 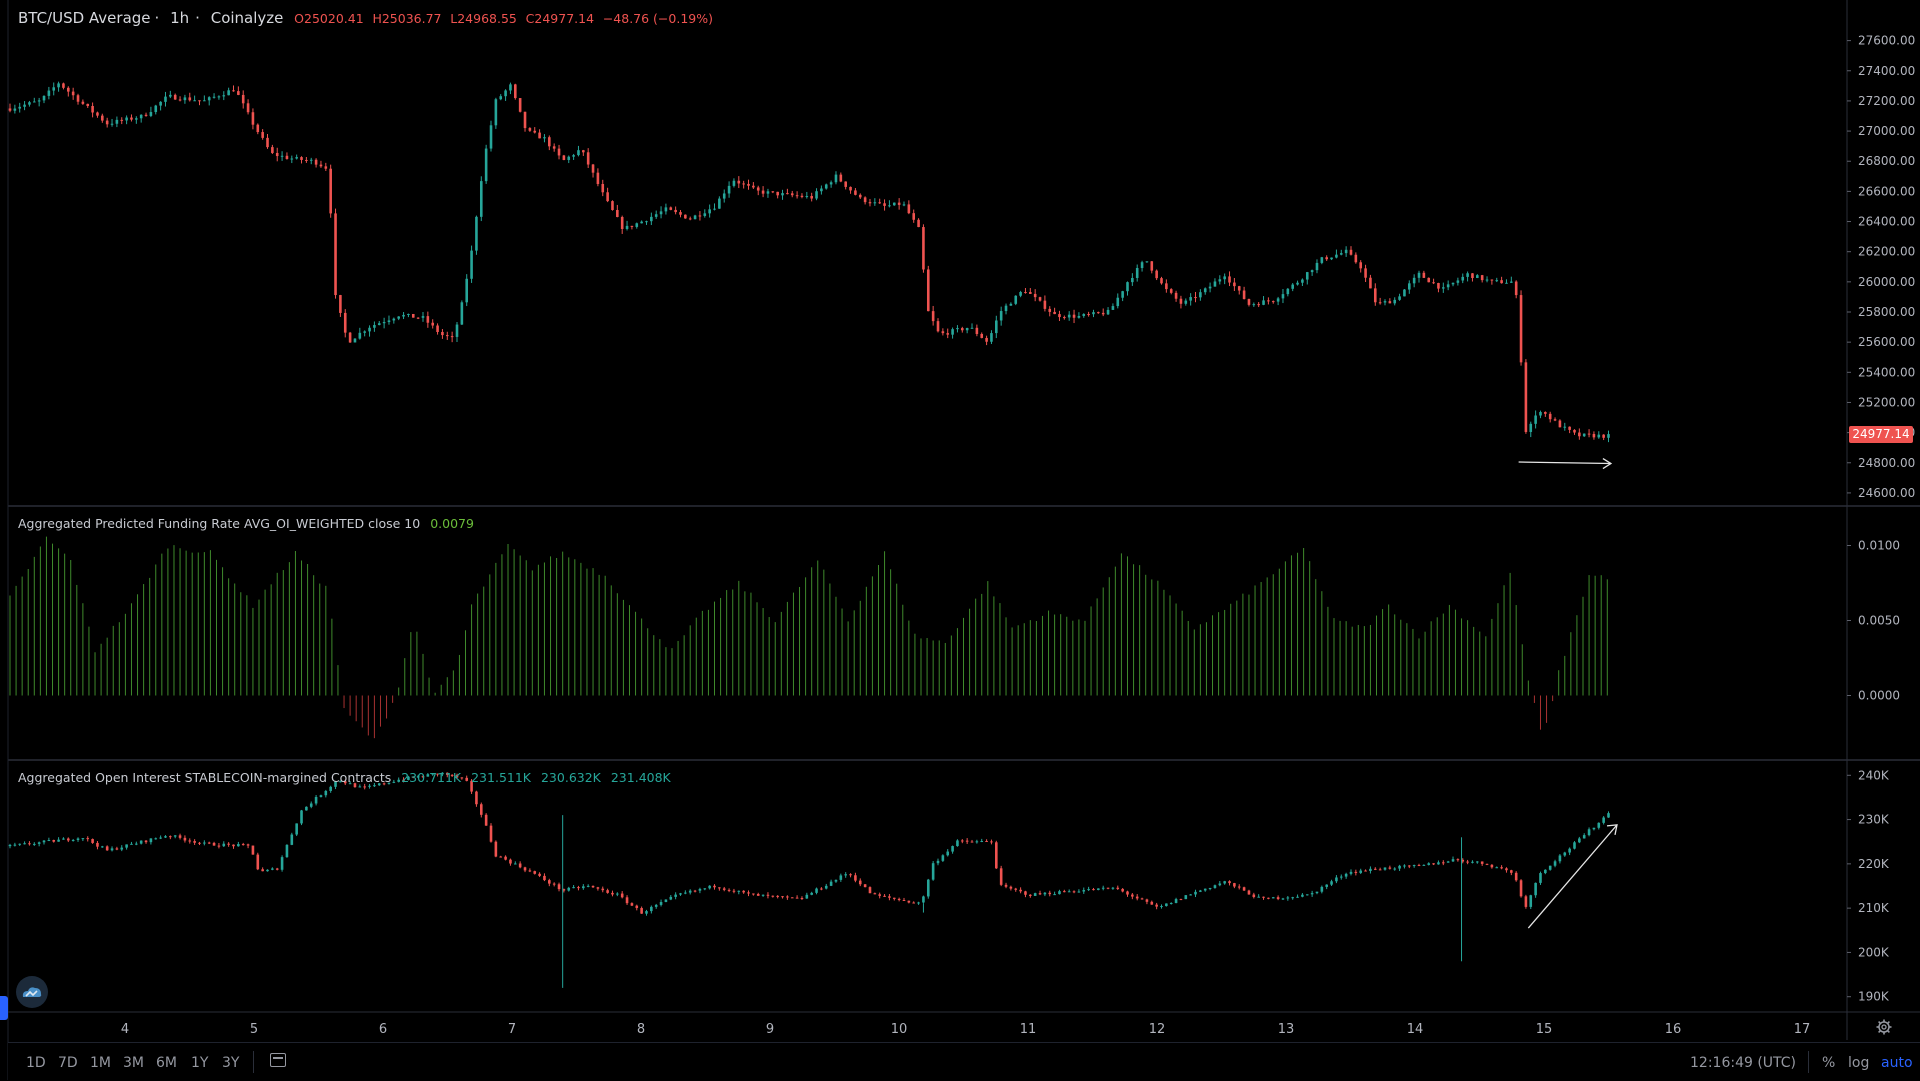 I want to click on timeframe-1y: 1Y, so click(x=200, y=1063).